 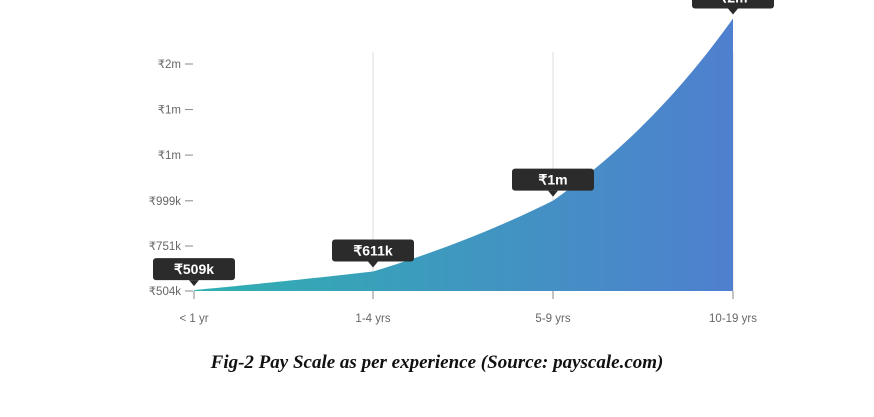 What do you see at coordinates (165, 202) in the screenshot?
I see `y-tick-label: ₹999k` at bounding box center [165, 202].